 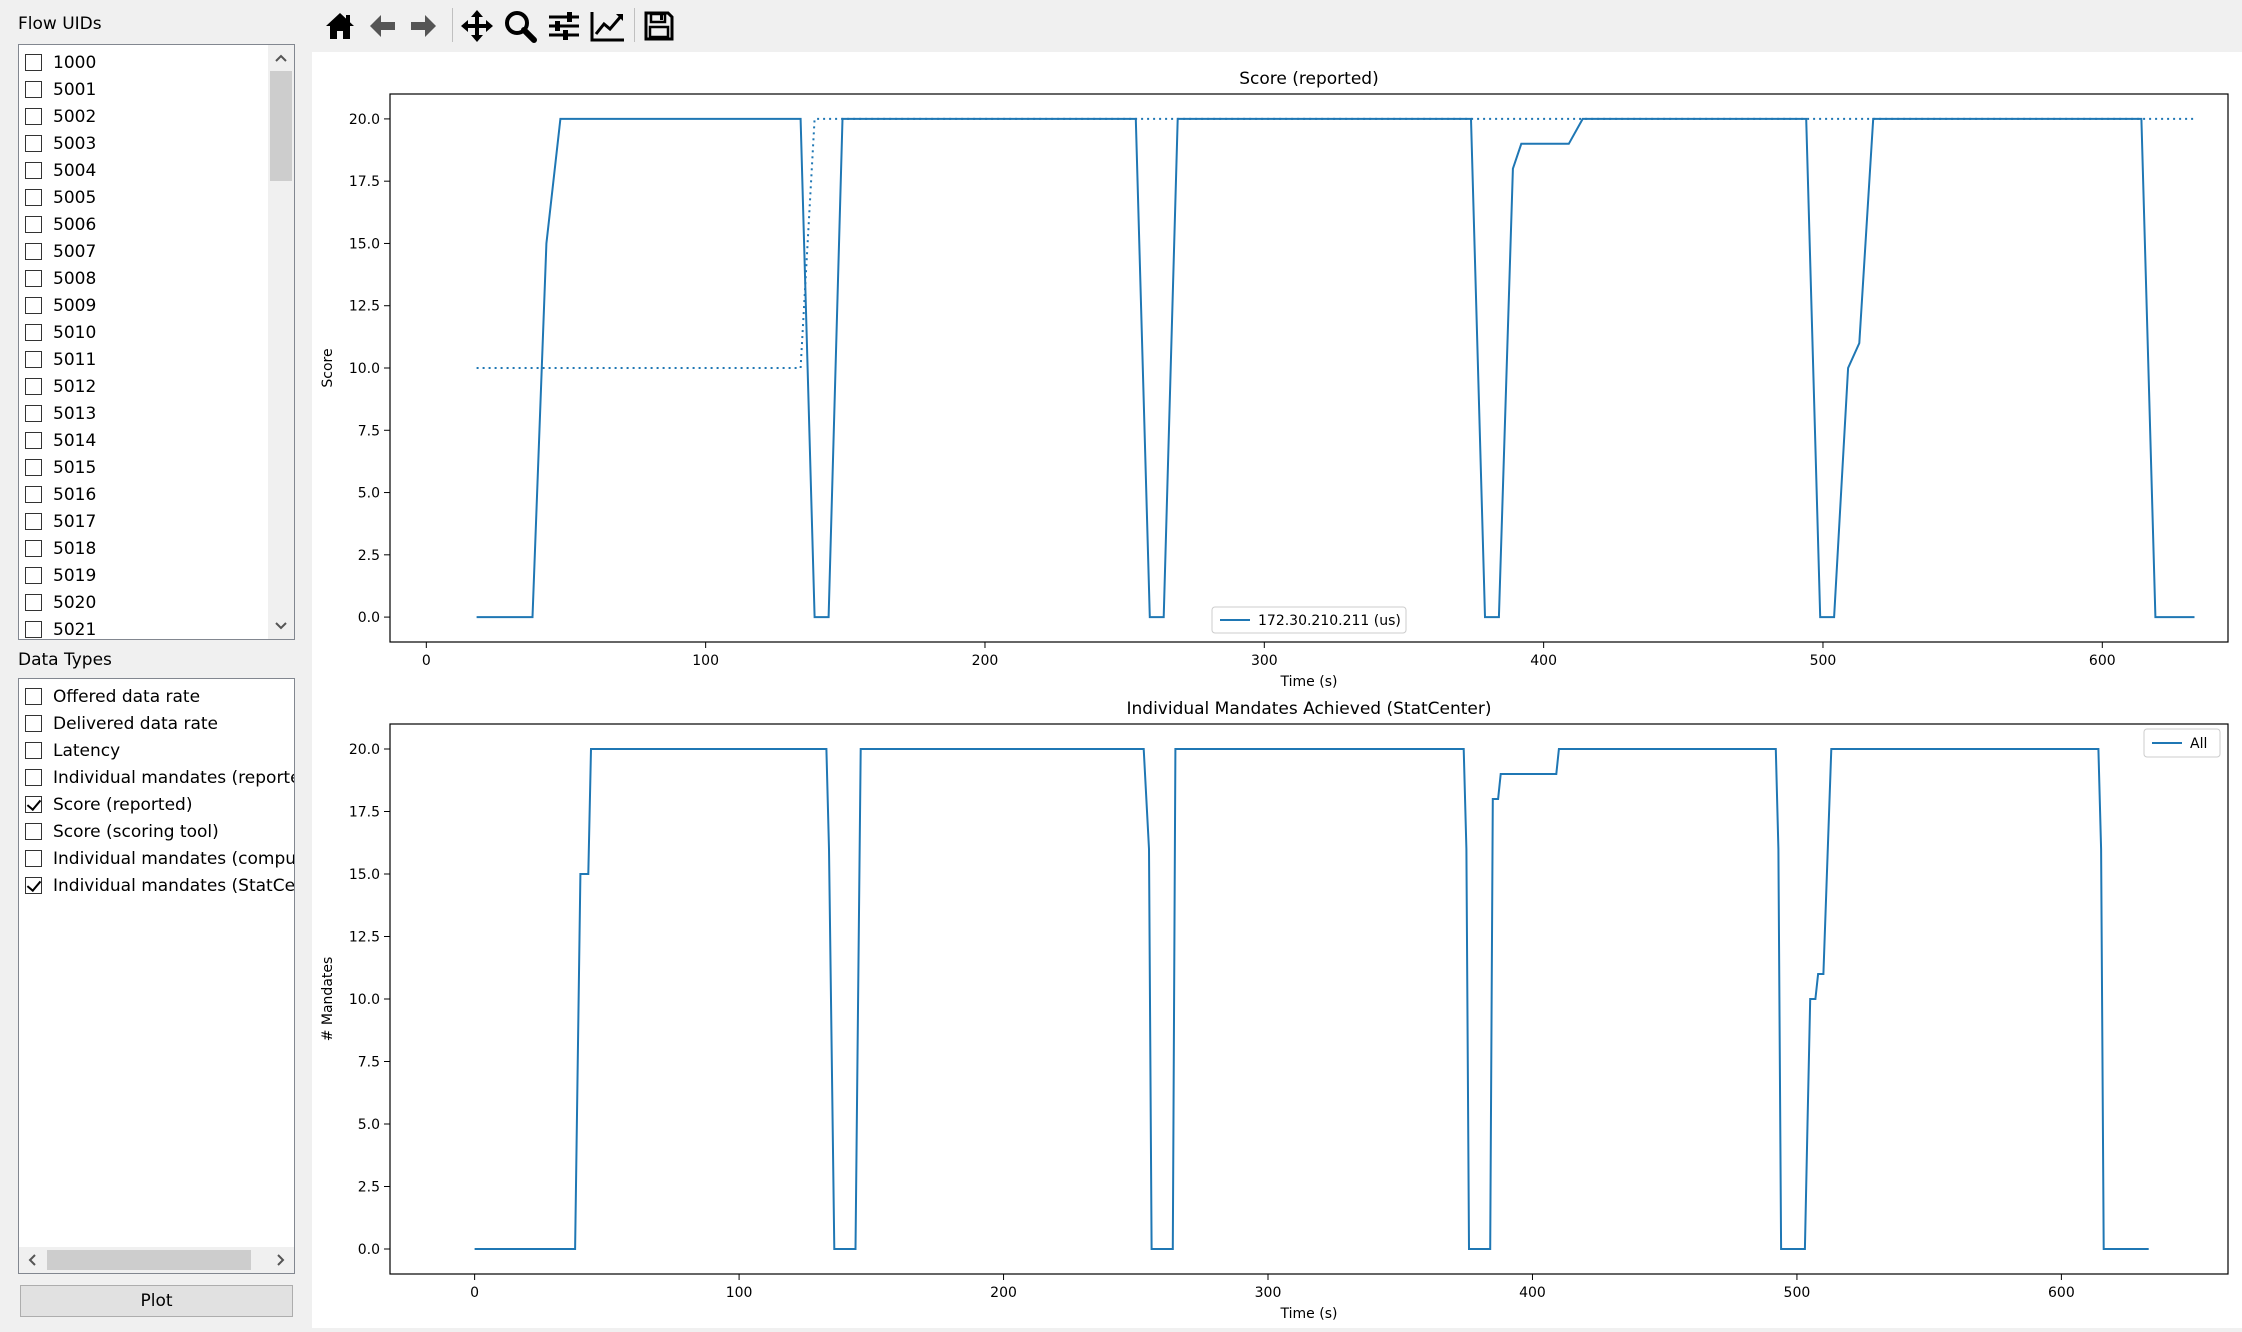 I want to click on flow-uid-item: 5001, so click(x=60, y=89).